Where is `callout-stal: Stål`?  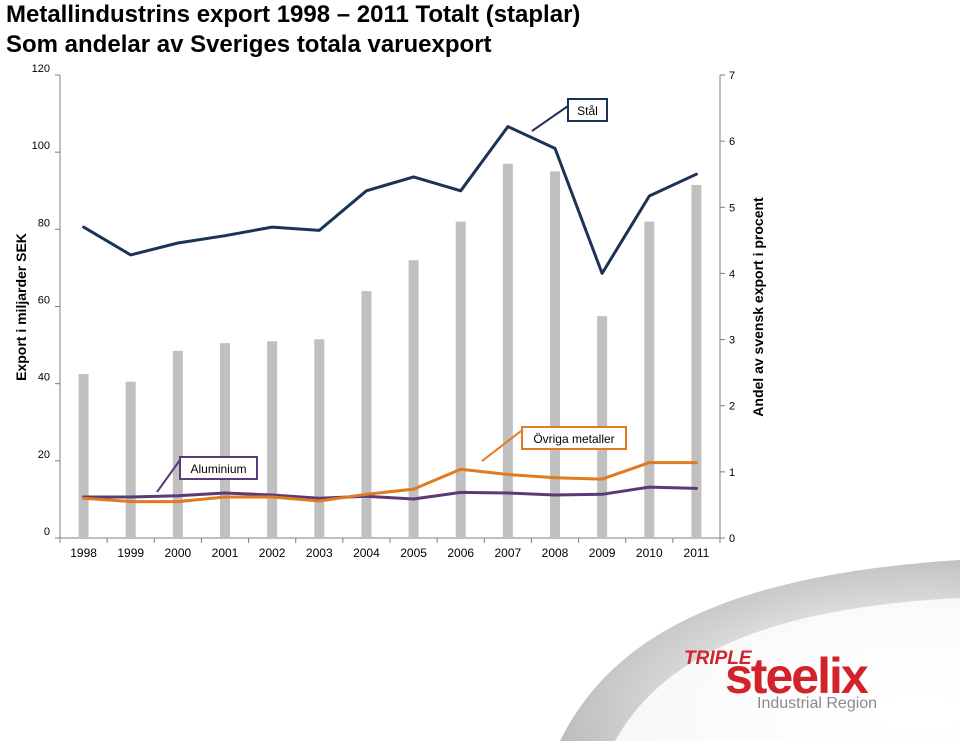
callout-stal: Stål is located at coordinates (569, 115).